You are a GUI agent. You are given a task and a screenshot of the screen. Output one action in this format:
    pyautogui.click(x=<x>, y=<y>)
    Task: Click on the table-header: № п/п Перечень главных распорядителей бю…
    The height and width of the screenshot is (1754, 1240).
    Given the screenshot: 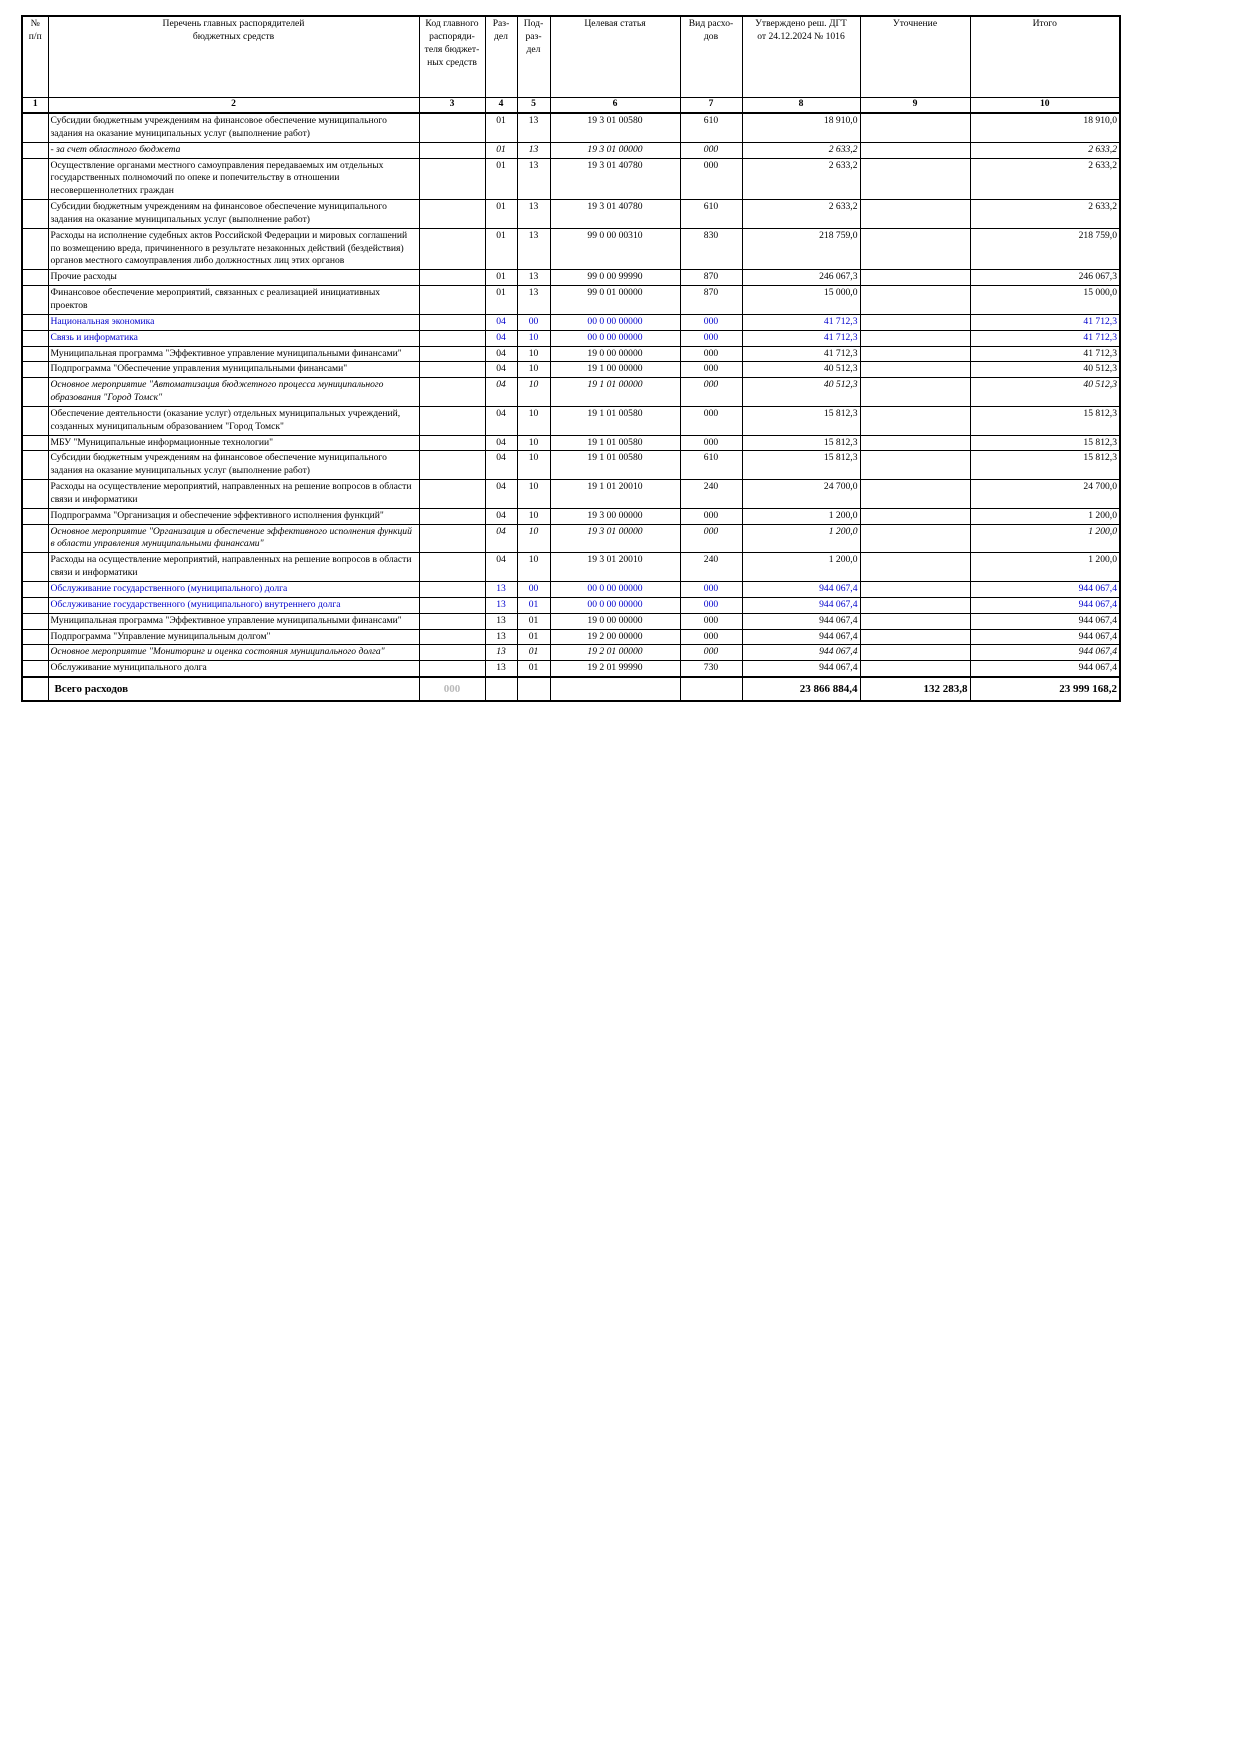 What is the action you would take?
    pyautogui.click(x=571, y=64)
    